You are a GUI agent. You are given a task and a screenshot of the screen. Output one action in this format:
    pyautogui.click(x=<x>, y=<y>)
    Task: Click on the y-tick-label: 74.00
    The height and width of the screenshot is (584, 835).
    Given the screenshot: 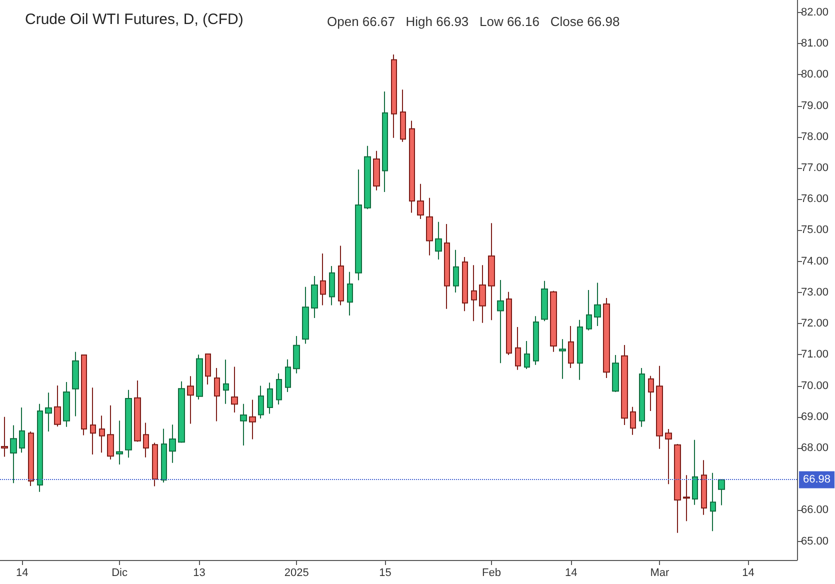 What is the action you would take?
    pyautogui.click(x=815, y=261)
    